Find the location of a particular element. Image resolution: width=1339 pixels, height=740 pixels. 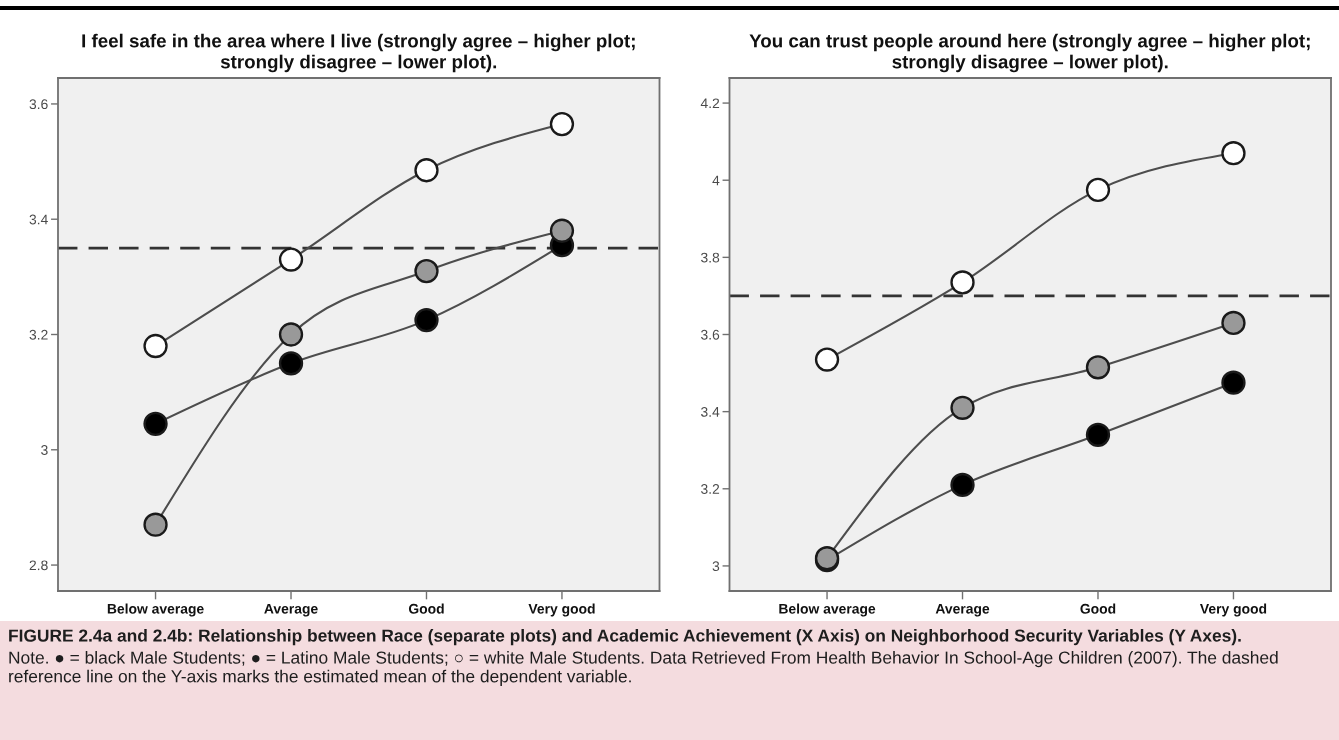

chart-title: I feel safe in the area where I live (strongly agree – higher plot; strongly disagree – lower plot). is located at coordinates (358, 53).